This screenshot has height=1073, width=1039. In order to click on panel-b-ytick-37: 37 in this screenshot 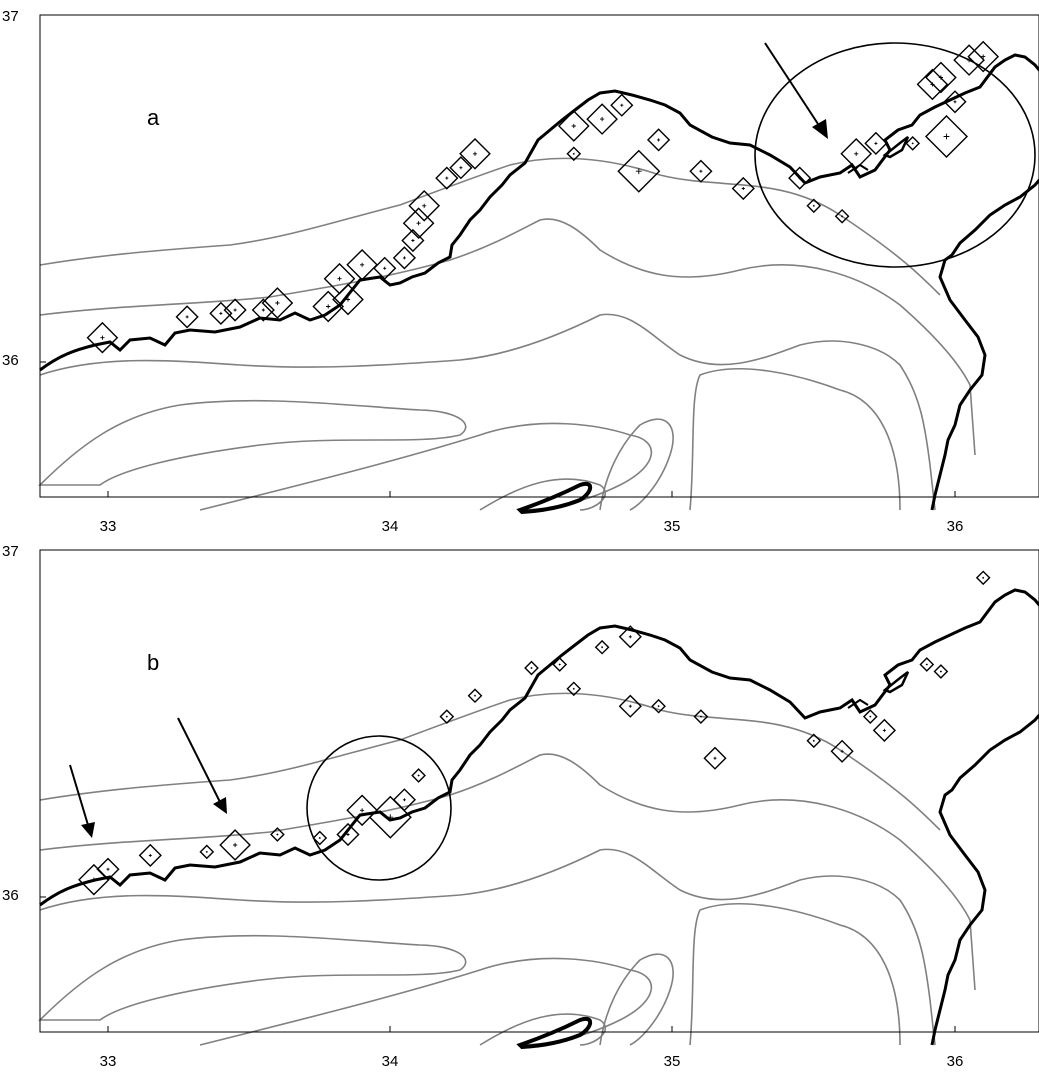, I will do `click(10, 551)`.